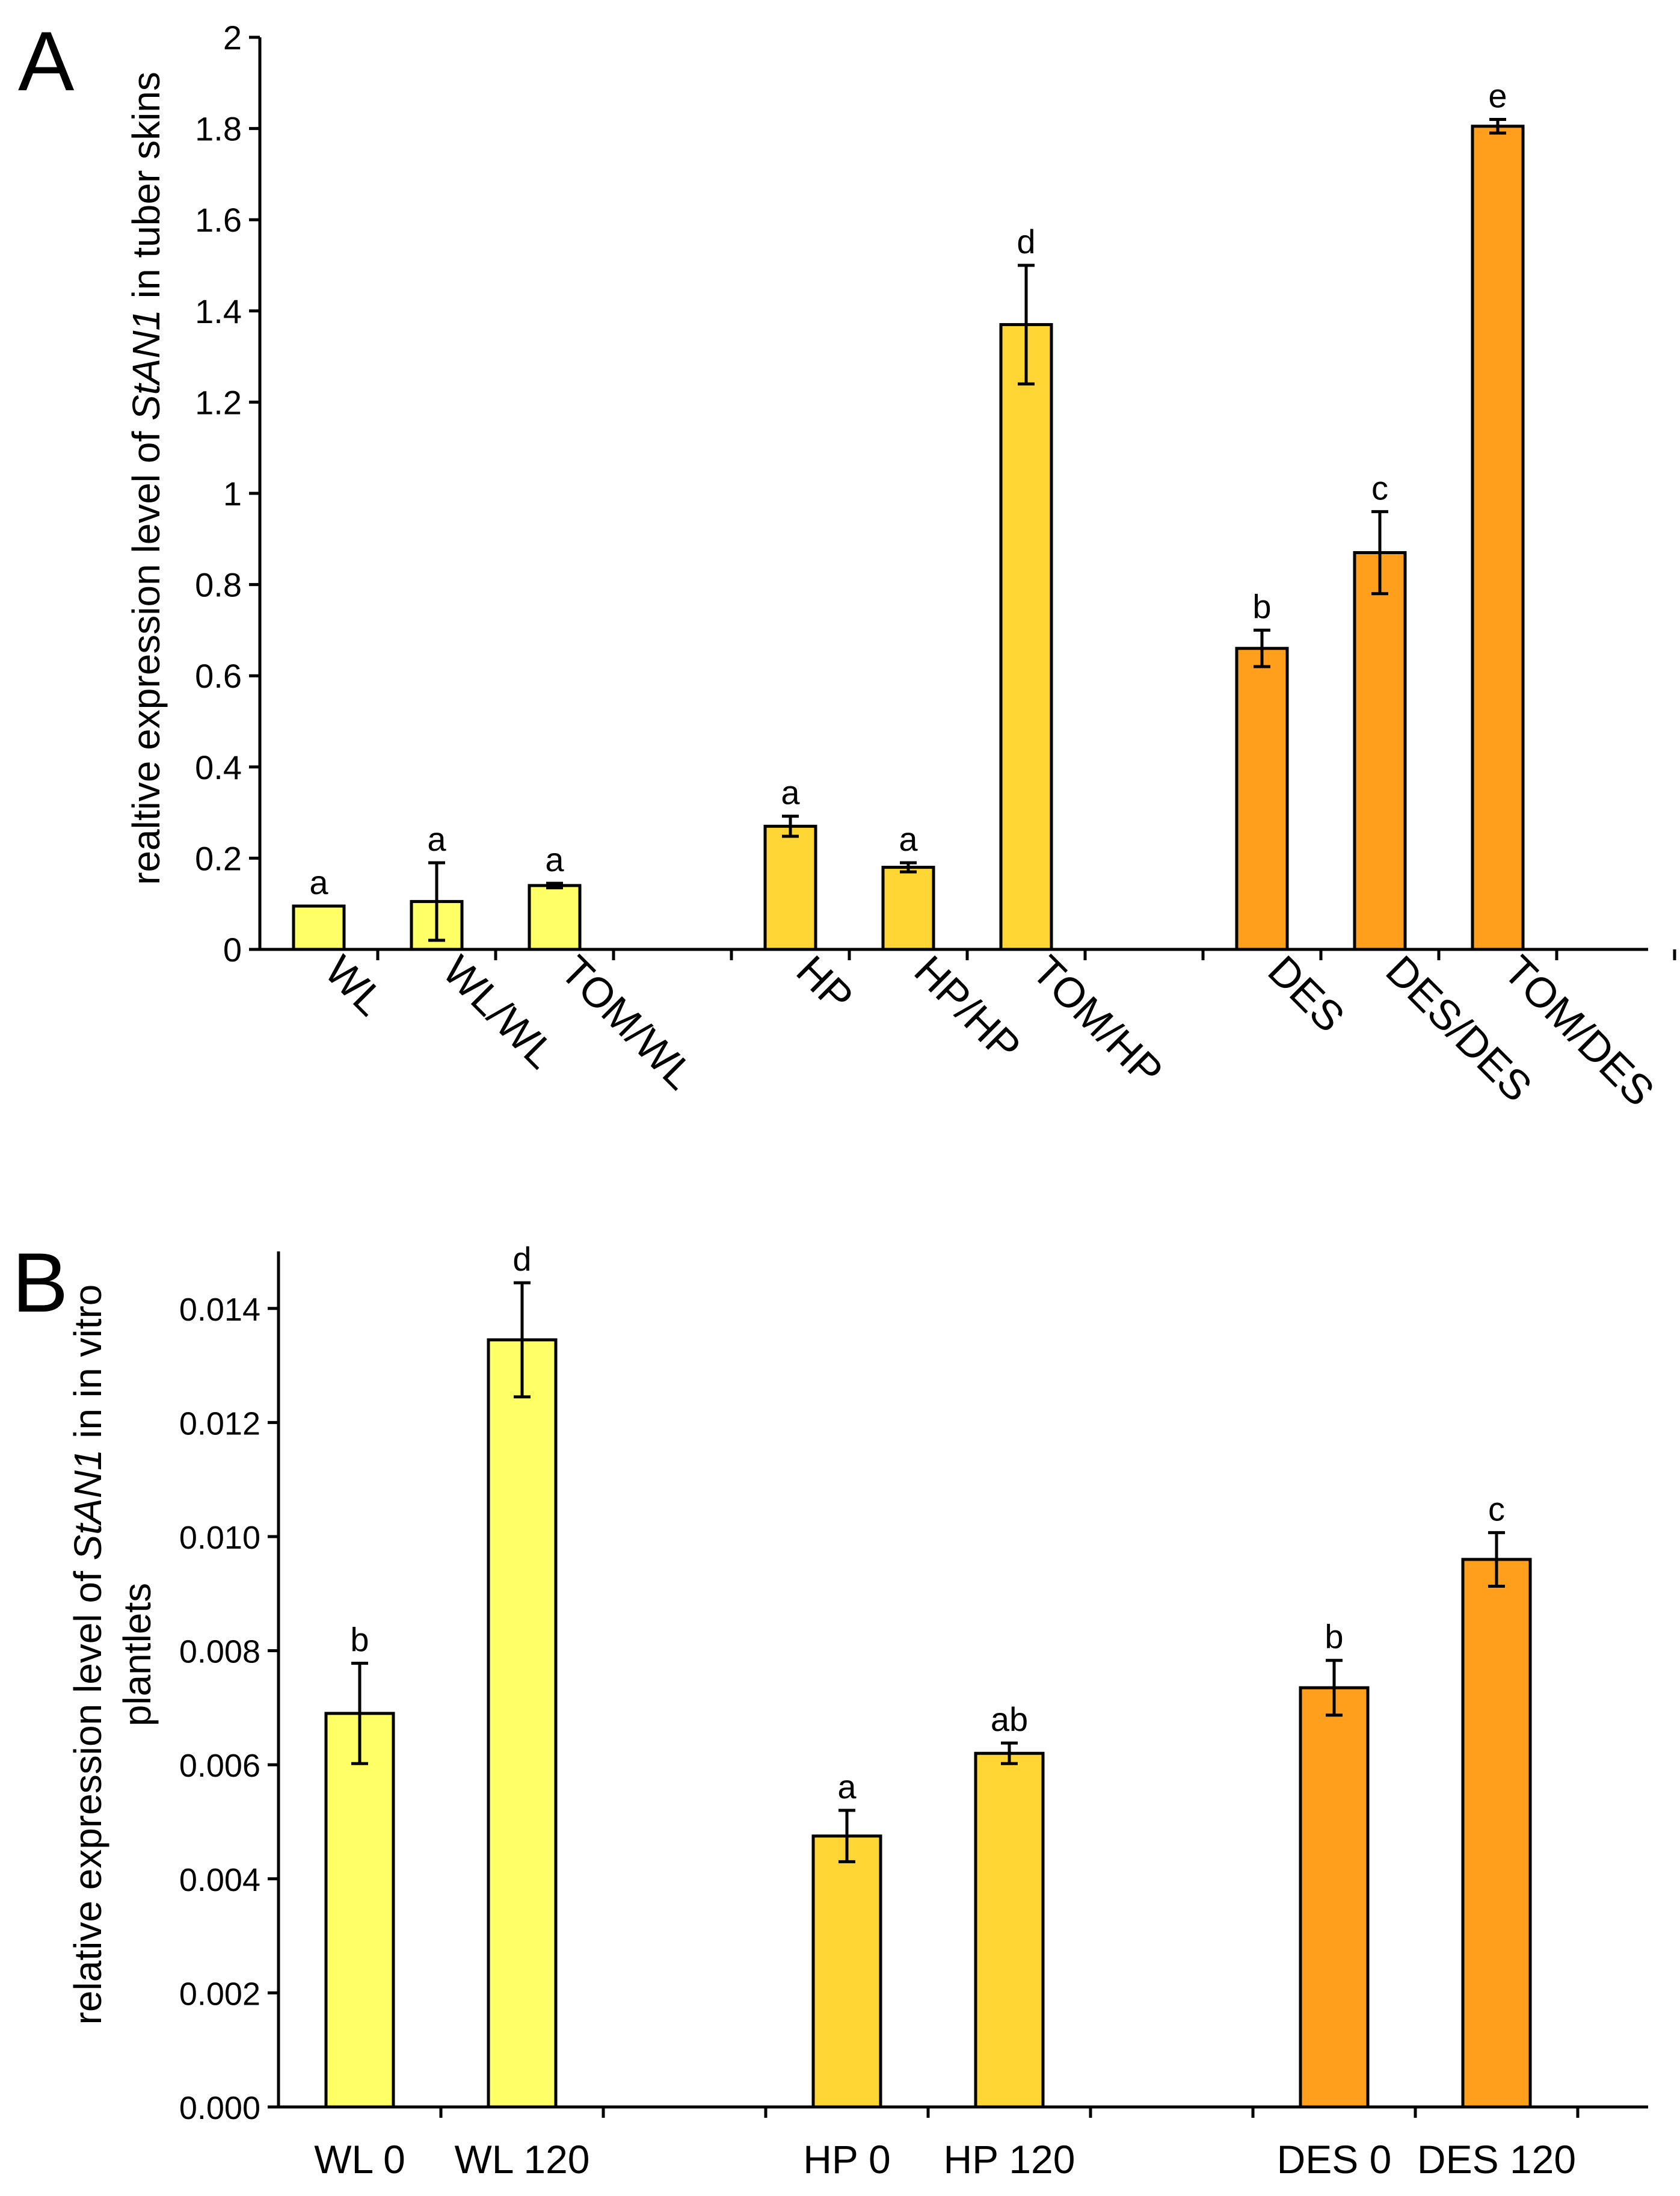  Describe the element at coordinates (218, 676) in the screenshot. I see `y-tick-label: 0.6` at that location.